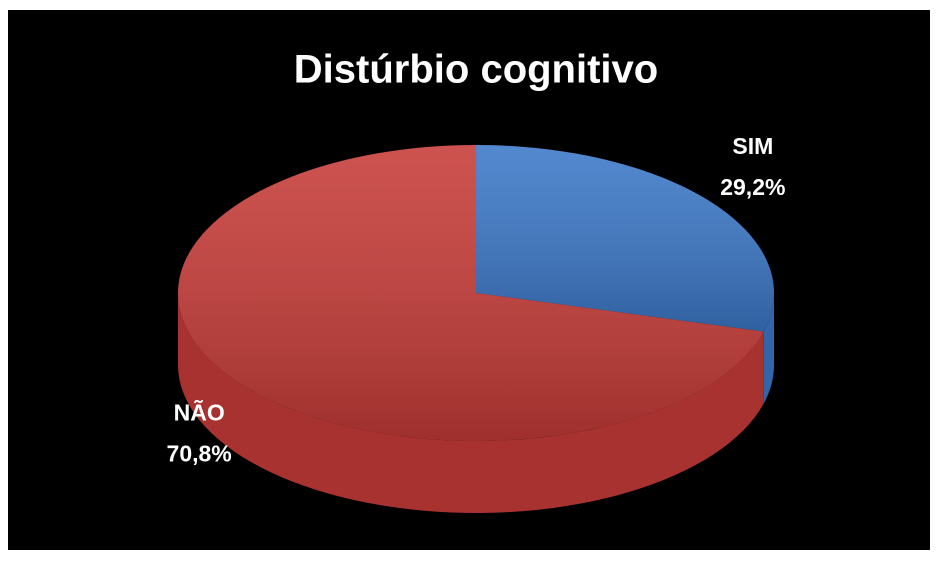  Describe the element at coordinates (768, 348) in the screenshot. I see `slice-side` at that location.